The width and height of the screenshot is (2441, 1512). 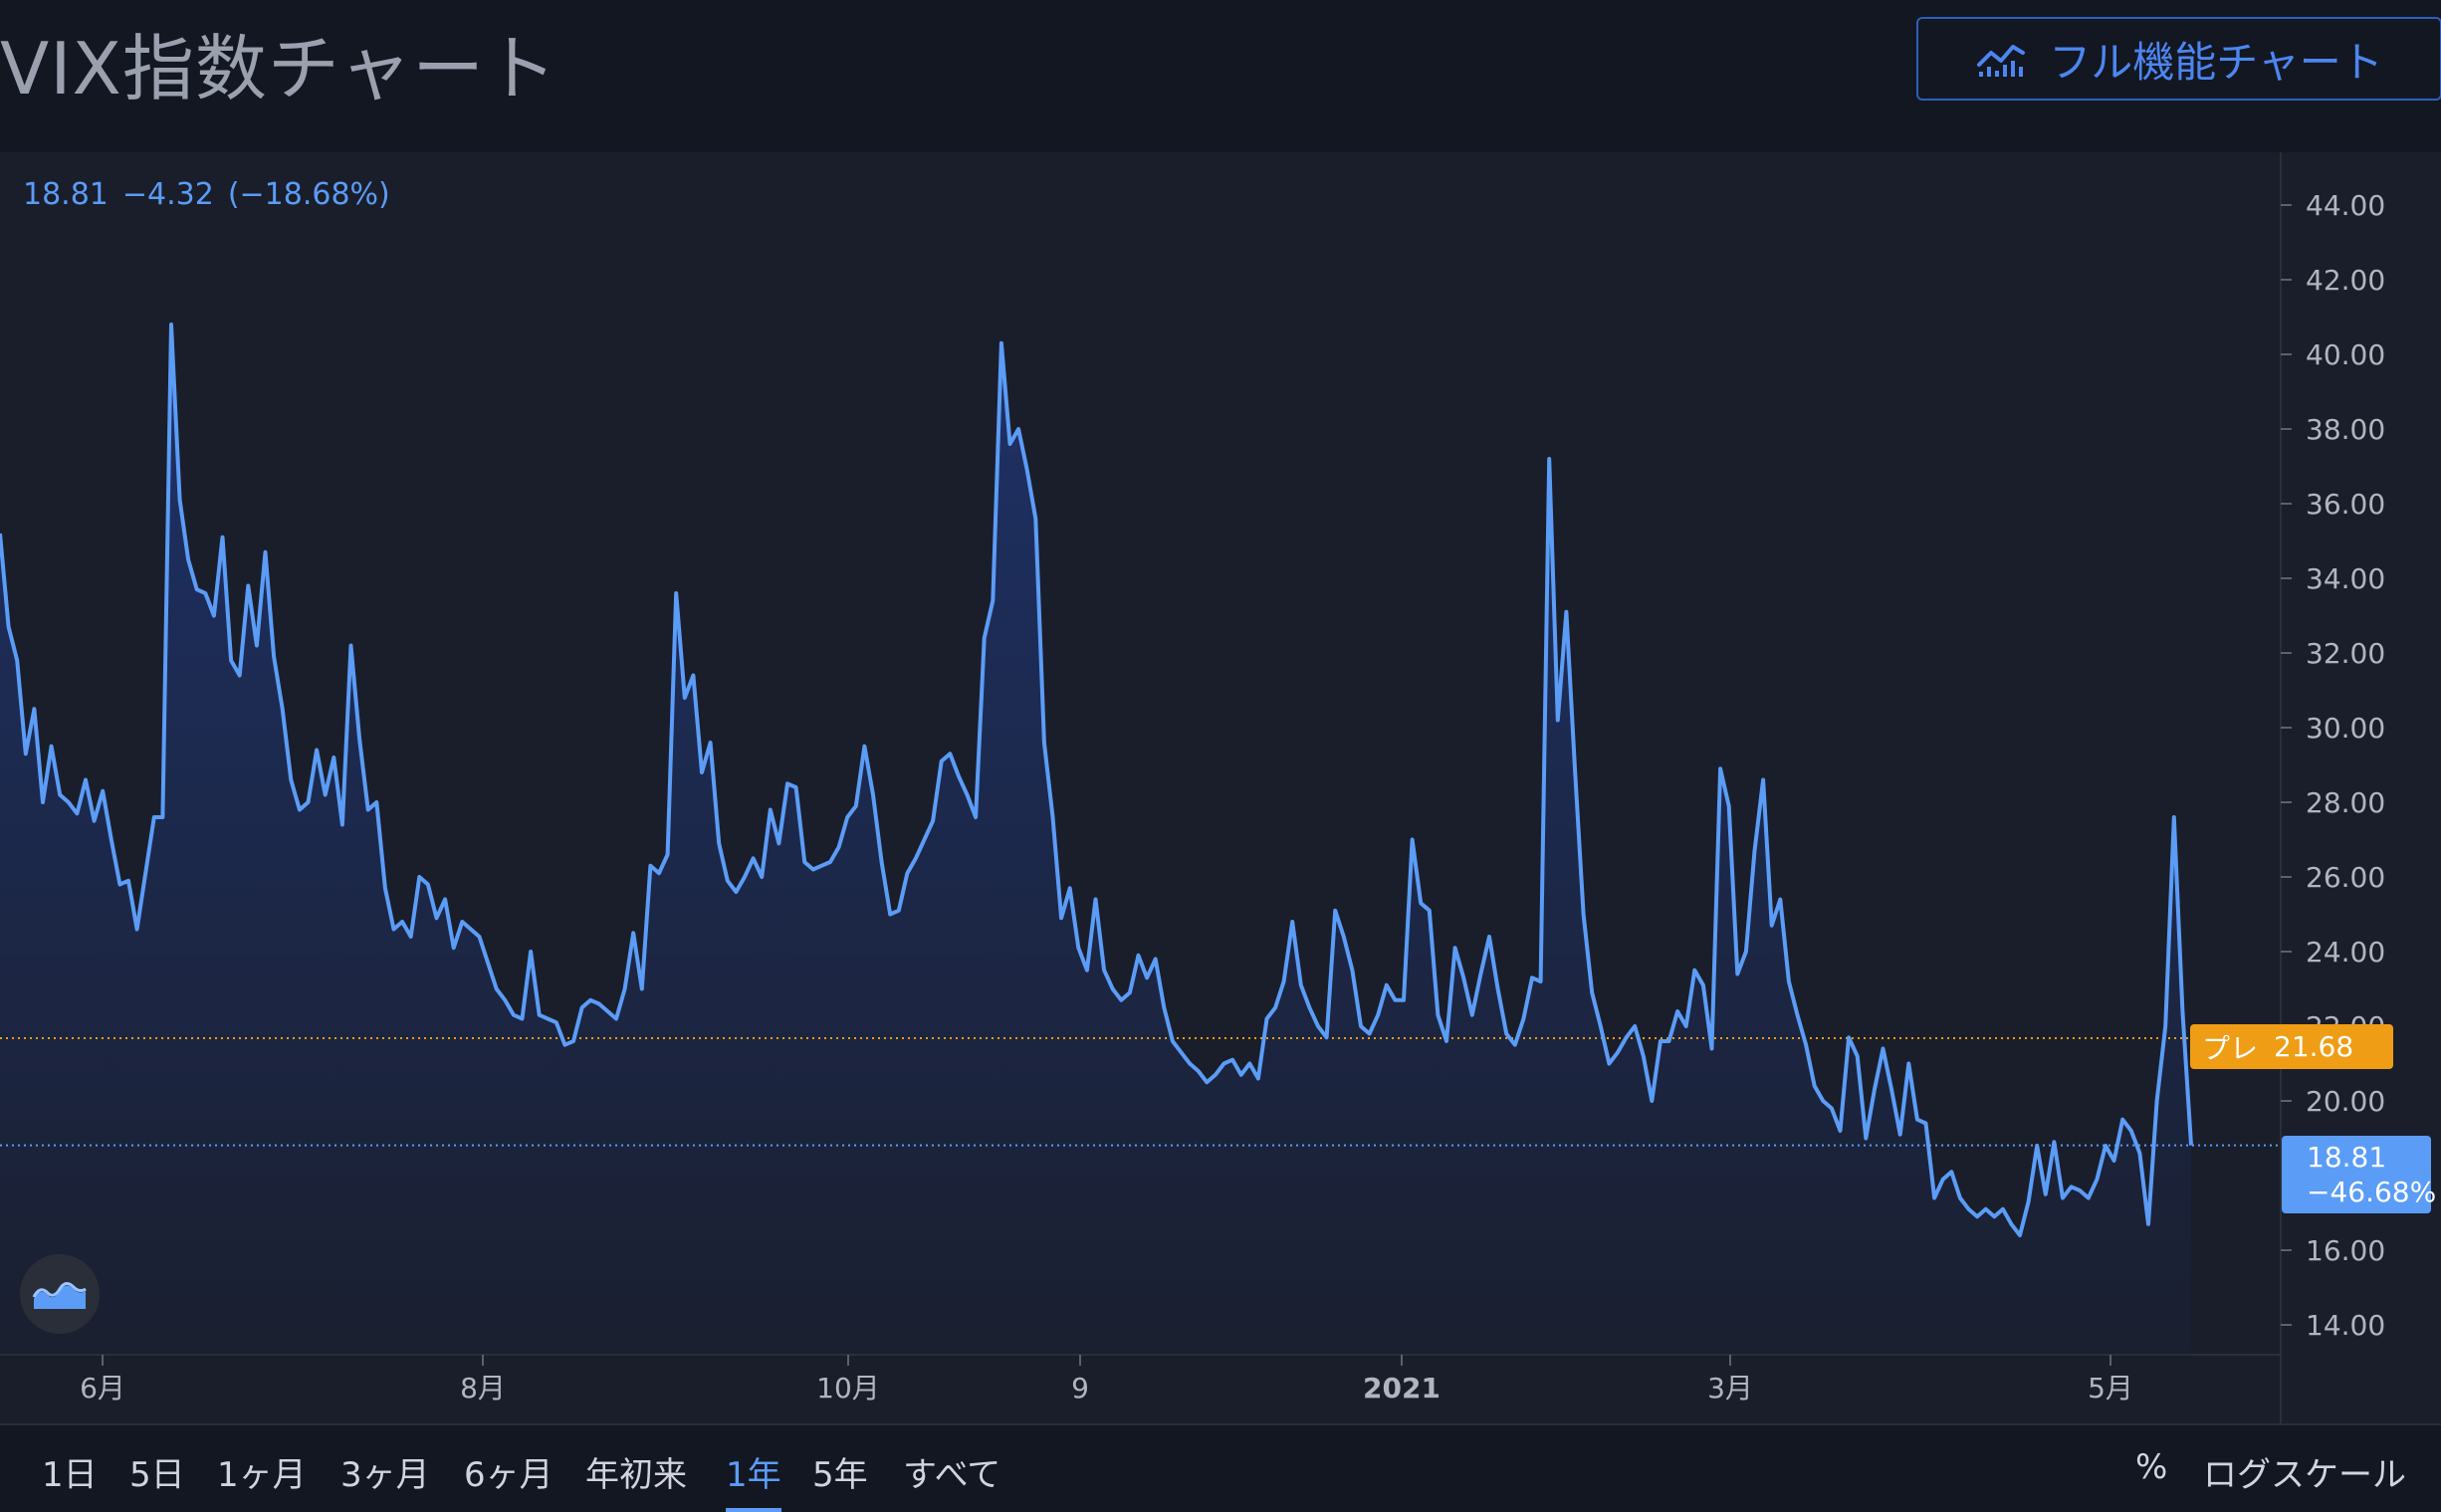 What do you see at coordinates (754, 1479) in the screenshot?
I see `timeframe-1y: 1年` at bounding box center [754, 1479].